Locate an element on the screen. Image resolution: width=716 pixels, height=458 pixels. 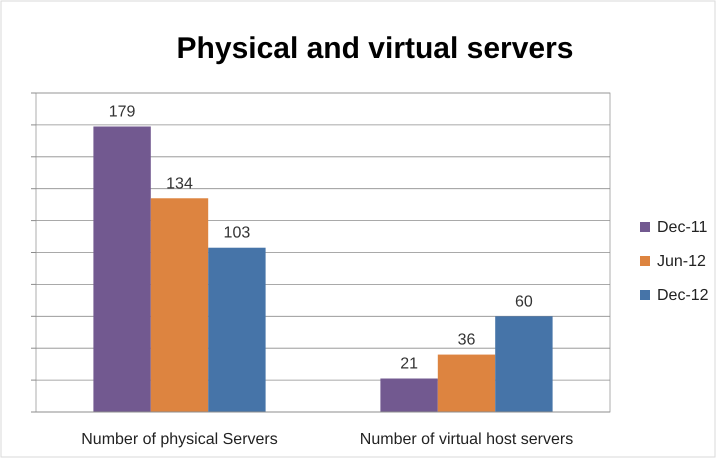
legend-label: Dec-11 is located at coordinates (682, 227).